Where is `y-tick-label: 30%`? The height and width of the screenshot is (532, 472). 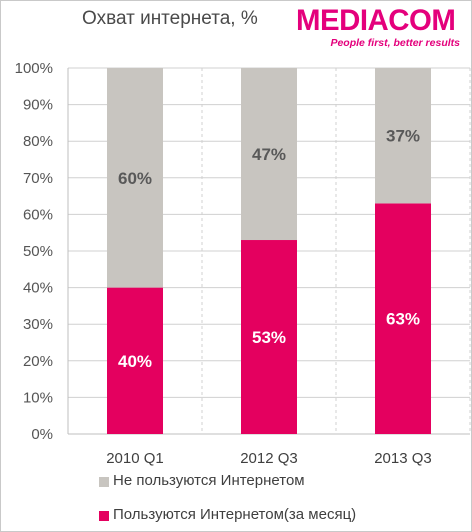
y-tick-label: 30% is located at coordinates (38, 324).